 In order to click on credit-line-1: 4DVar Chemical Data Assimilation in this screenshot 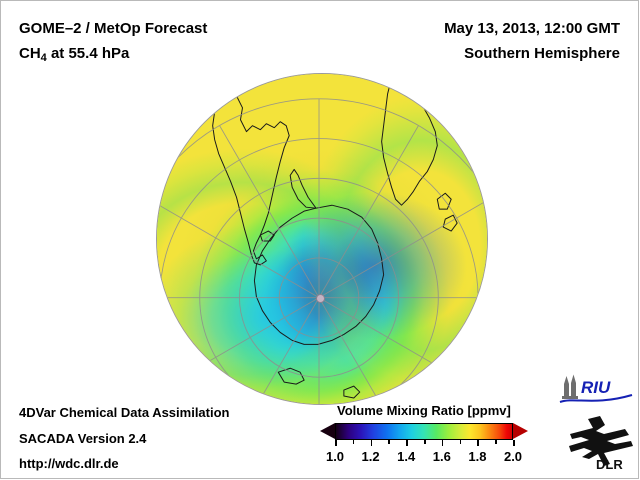, I will do `click(124, 412)`.